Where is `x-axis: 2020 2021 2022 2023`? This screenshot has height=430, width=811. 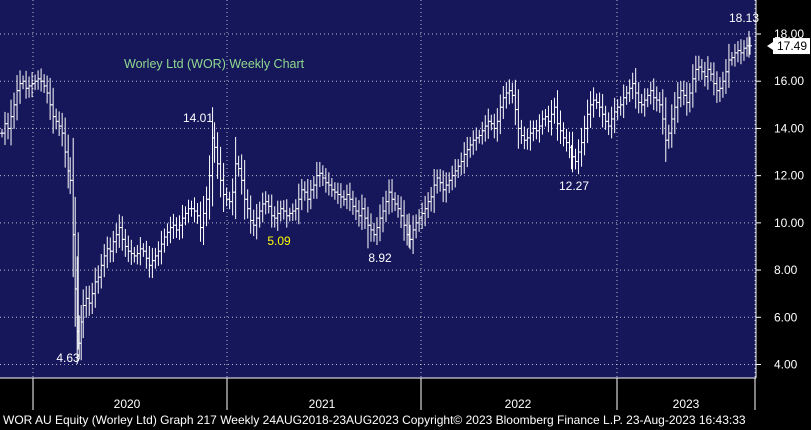 x-axis: 2020 2021 2022 2023 is located at coordinates (405, 394).